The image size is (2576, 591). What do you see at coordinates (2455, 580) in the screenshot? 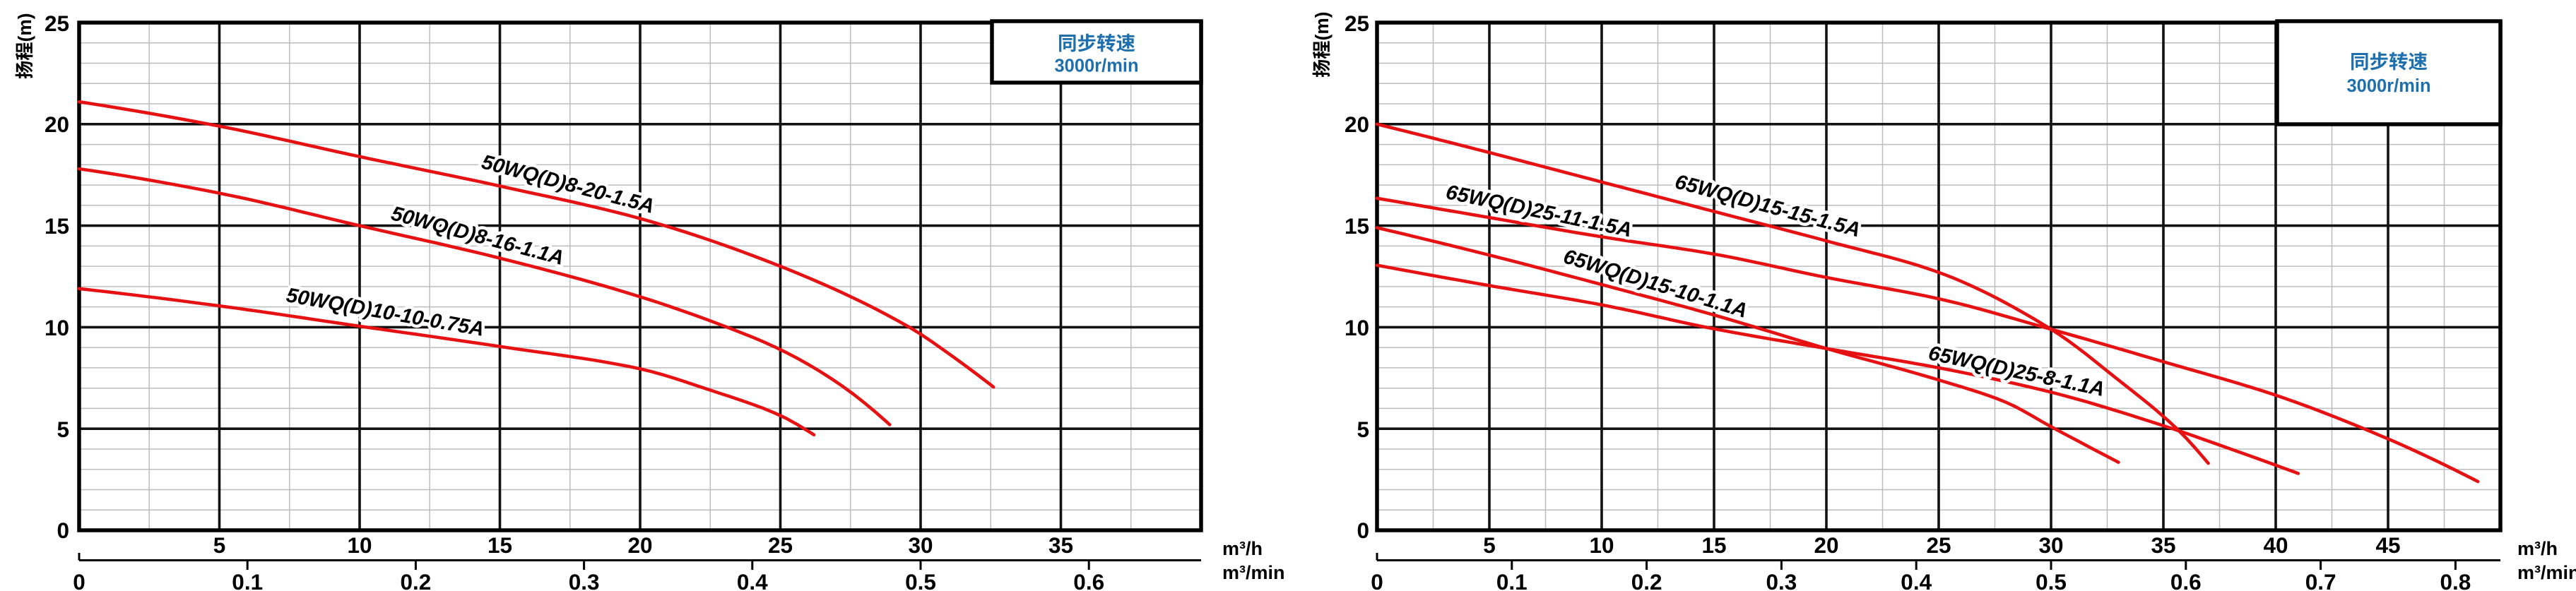
I see `svg-text: 0.8` at bounding box center [2455, 580].